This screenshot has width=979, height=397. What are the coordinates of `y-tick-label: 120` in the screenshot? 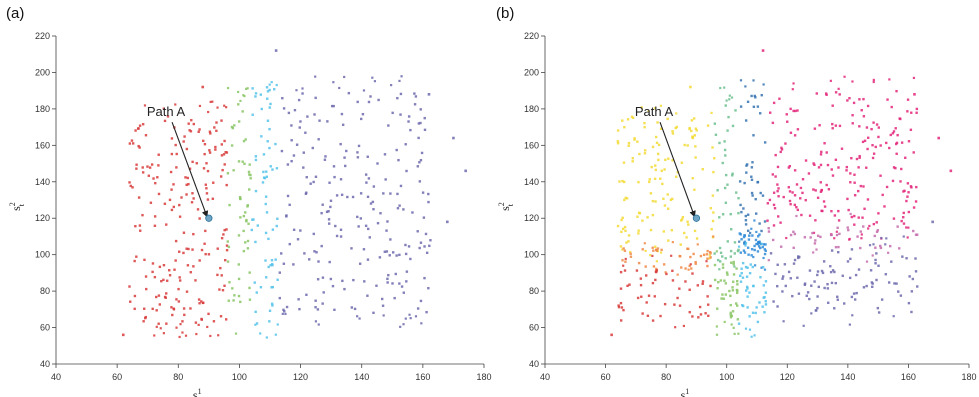 It's located at (42, 218).